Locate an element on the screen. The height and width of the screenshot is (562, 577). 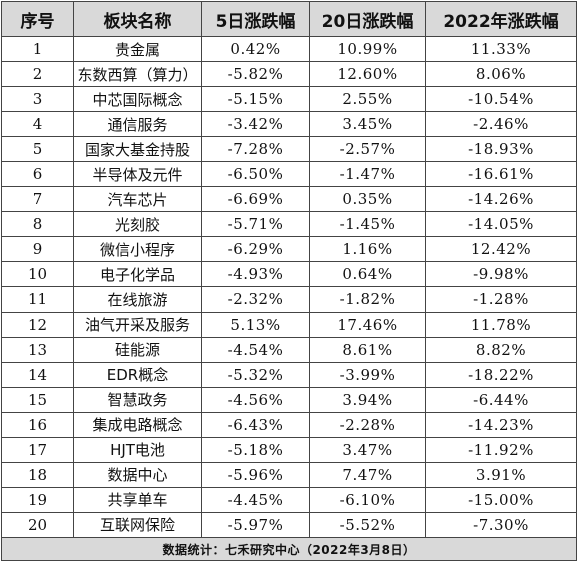
change-5d: -5.18% is located at coordinates (255, 449).